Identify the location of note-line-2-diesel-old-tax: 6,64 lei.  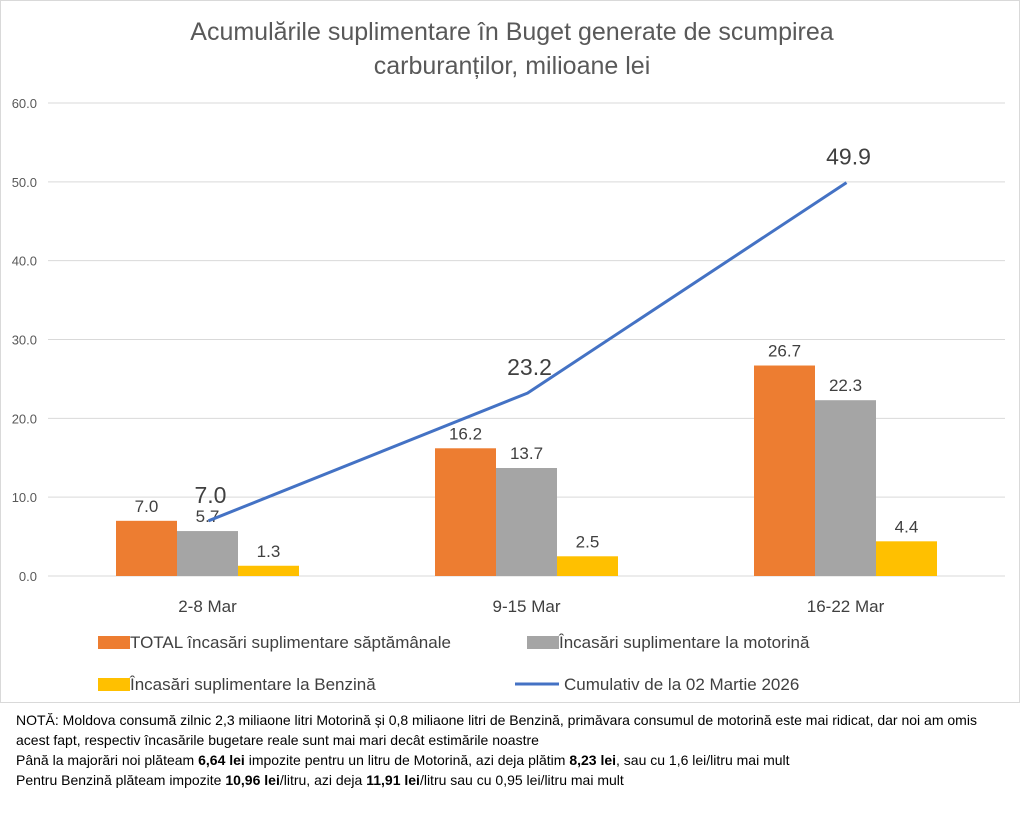
(221, 760).